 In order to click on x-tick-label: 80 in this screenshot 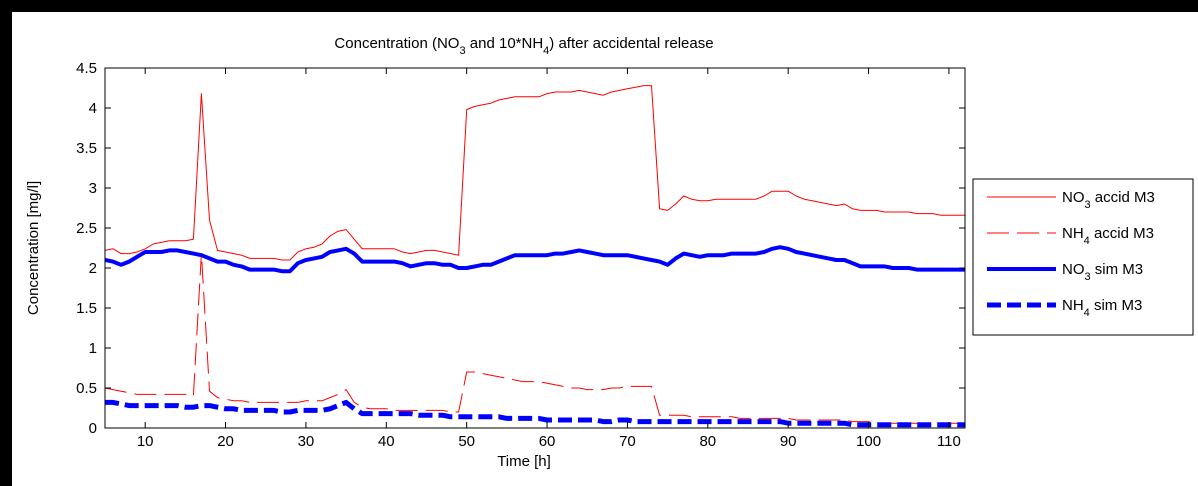, I will do `click(707, 441)`.